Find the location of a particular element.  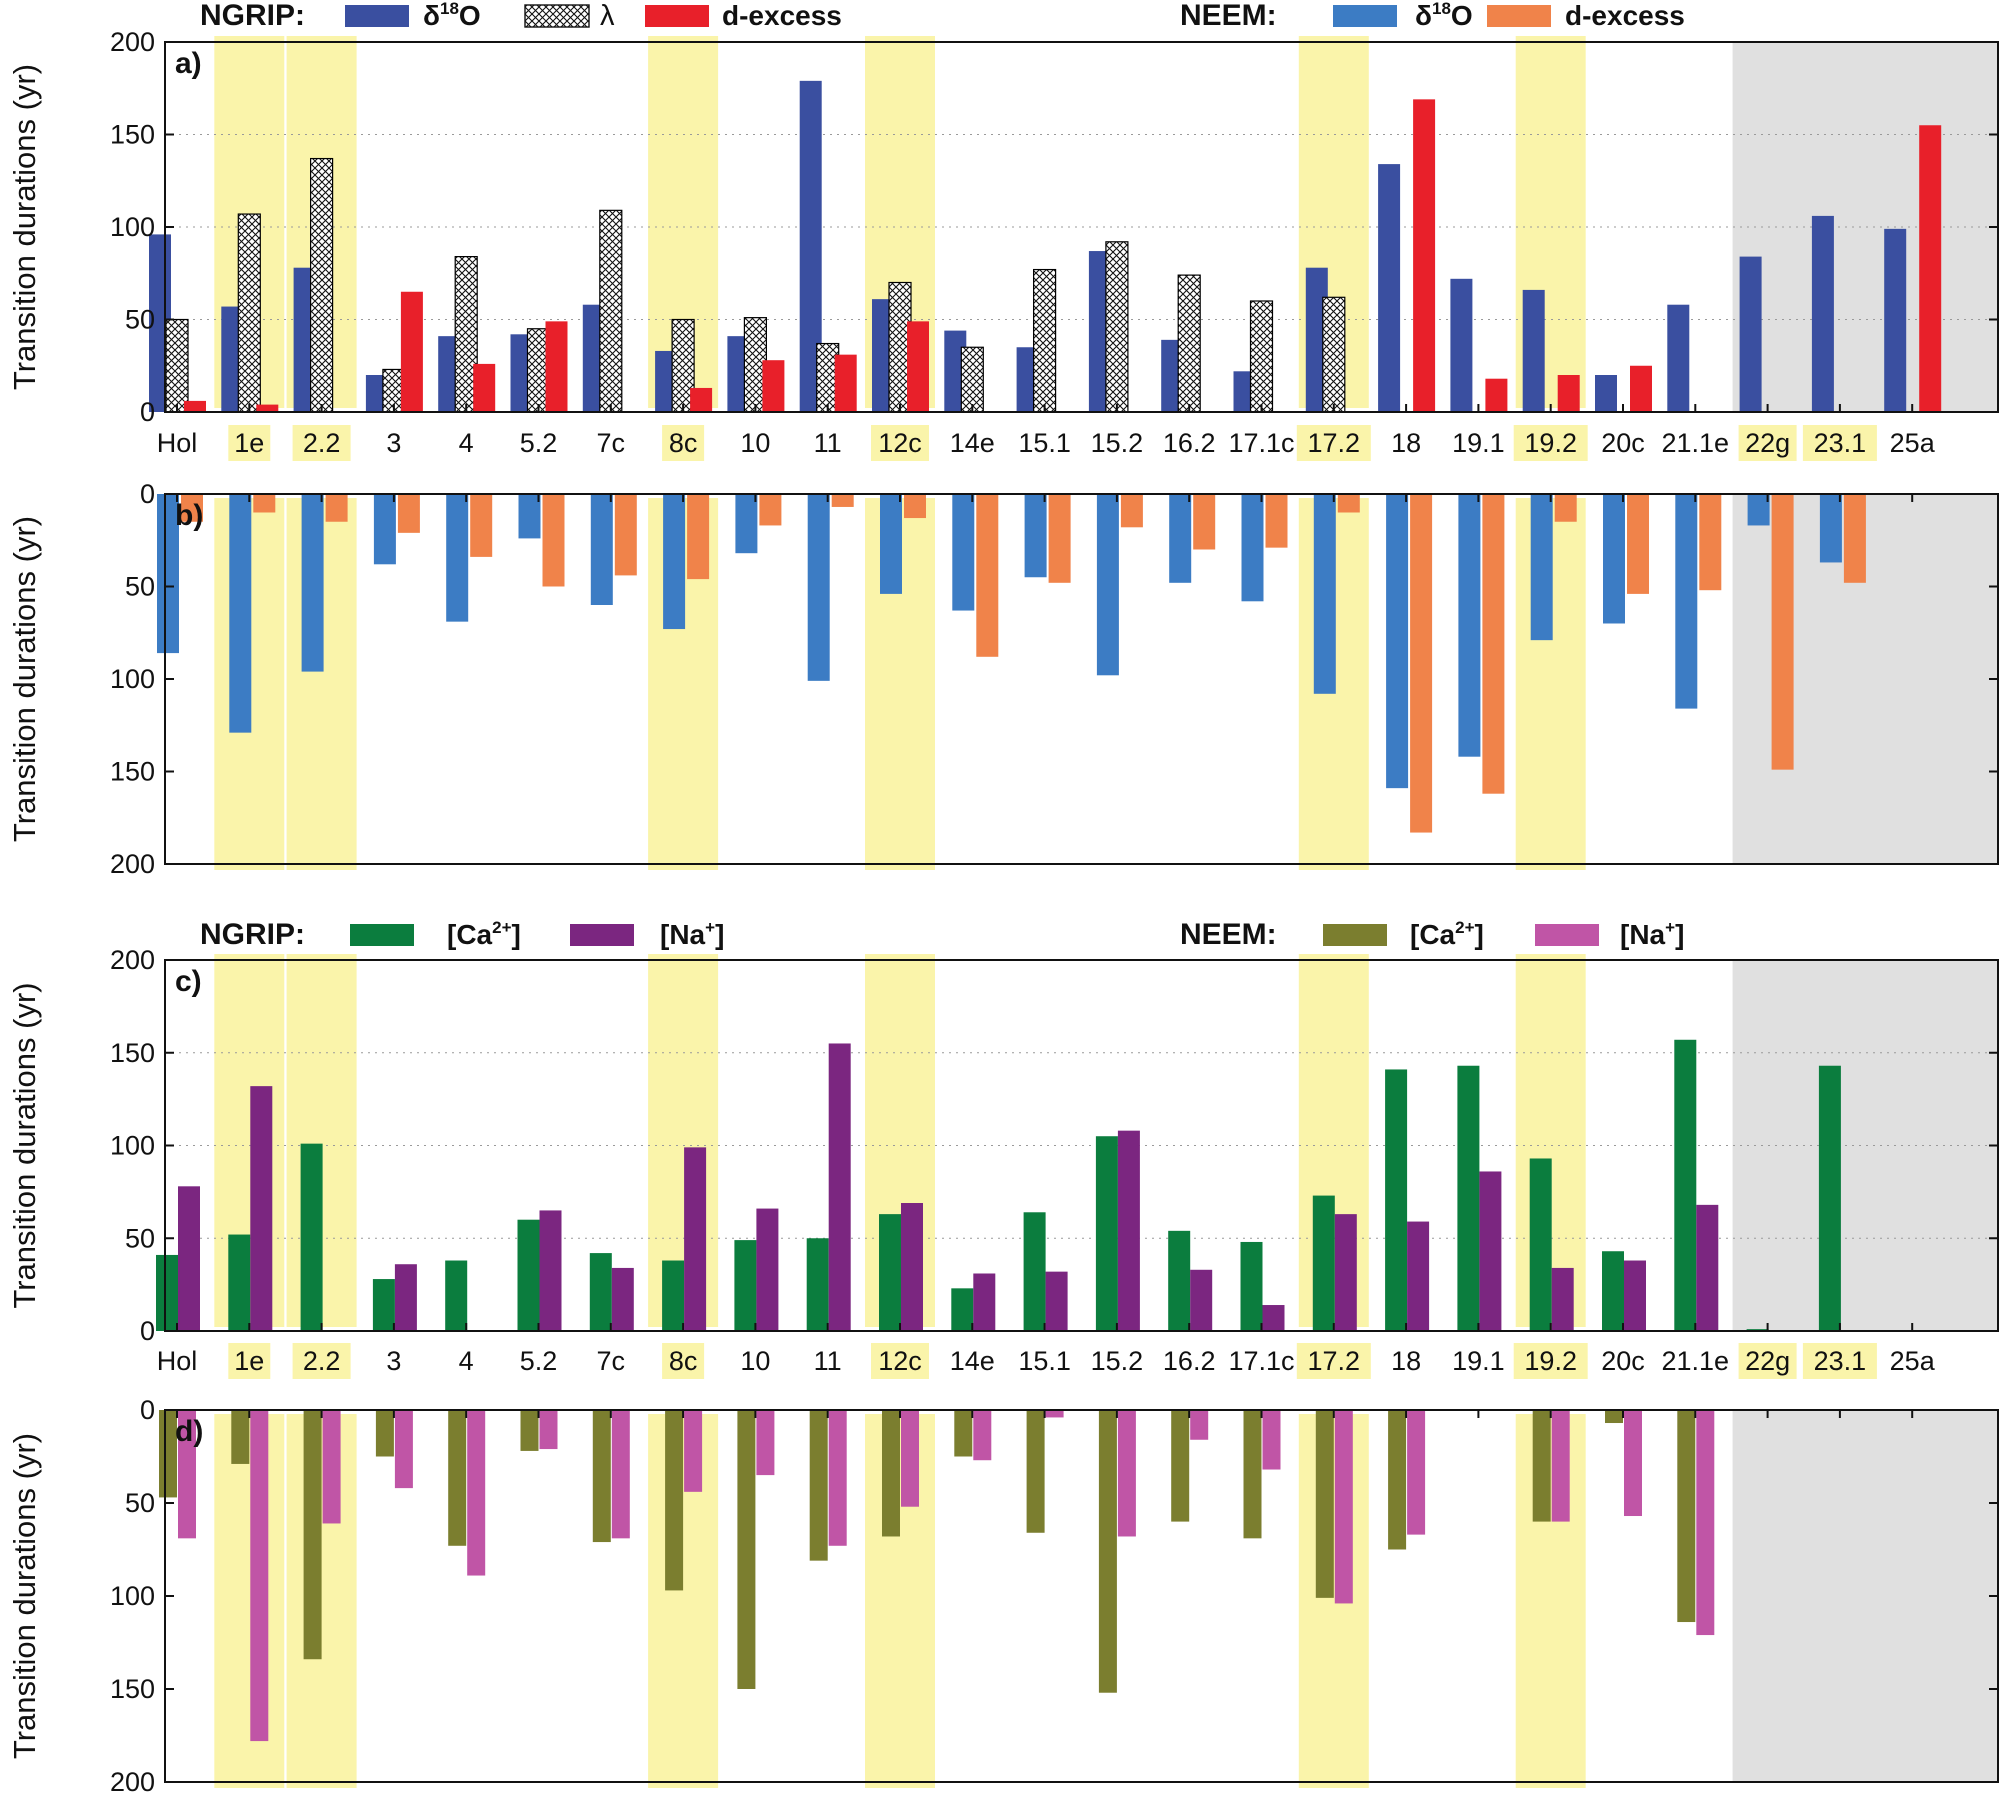

bar-c-Ca2-17.1c is located at coordinates (1251, 1286).